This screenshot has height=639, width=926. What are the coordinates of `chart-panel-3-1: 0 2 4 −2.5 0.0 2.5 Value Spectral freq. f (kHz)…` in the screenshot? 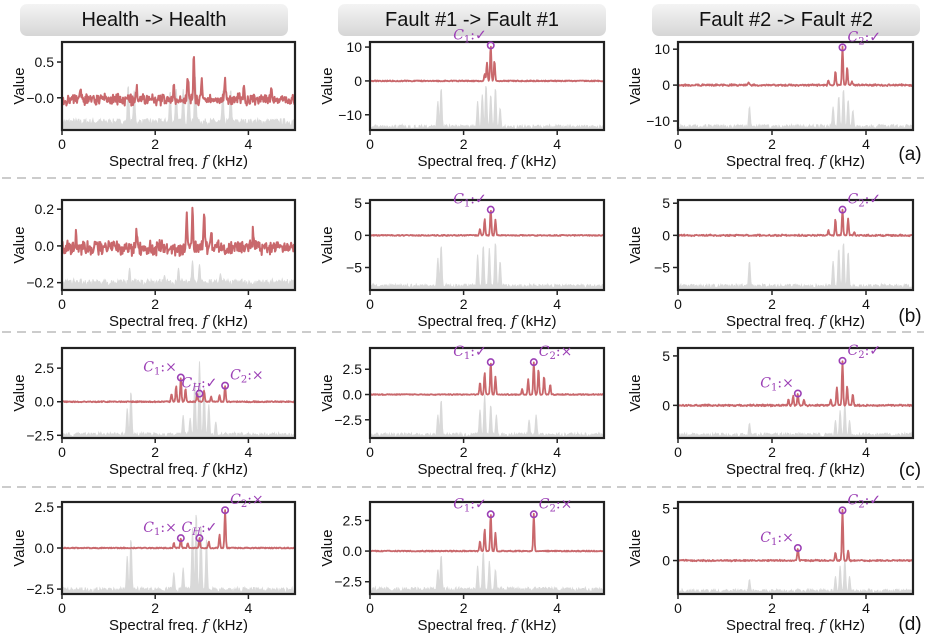 It's located at (154, 412).